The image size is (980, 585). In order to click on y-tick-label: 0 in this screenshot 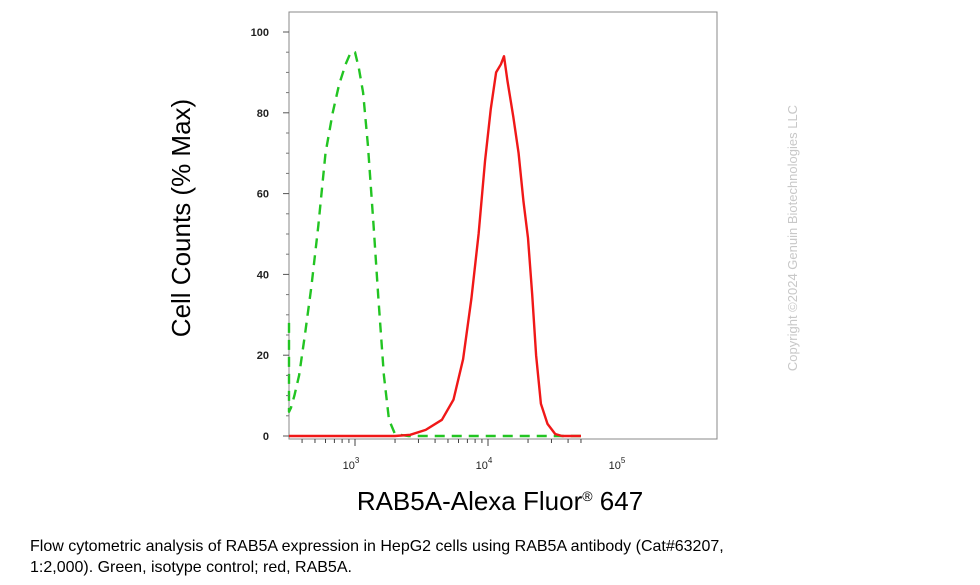, I will do `click(266, 437)`.